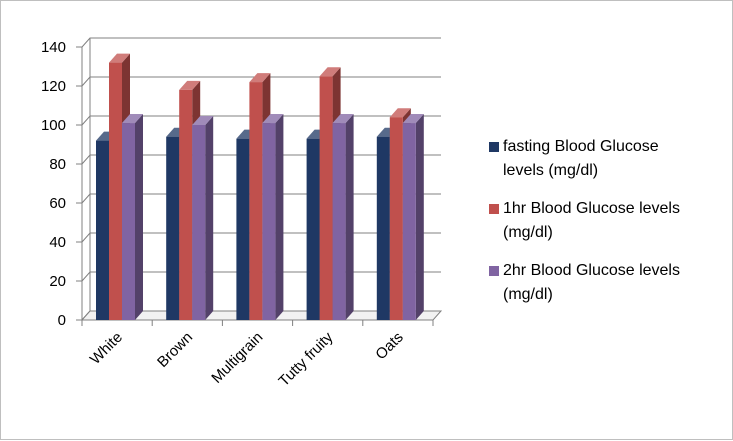 This screenshot has width=733, height=441. What do you see at coordinates (591, 270) in the screenshot?
I see `legend-label-2hr-line1: 2hr Blood Glucose levels` at bounding box center [591, 270].